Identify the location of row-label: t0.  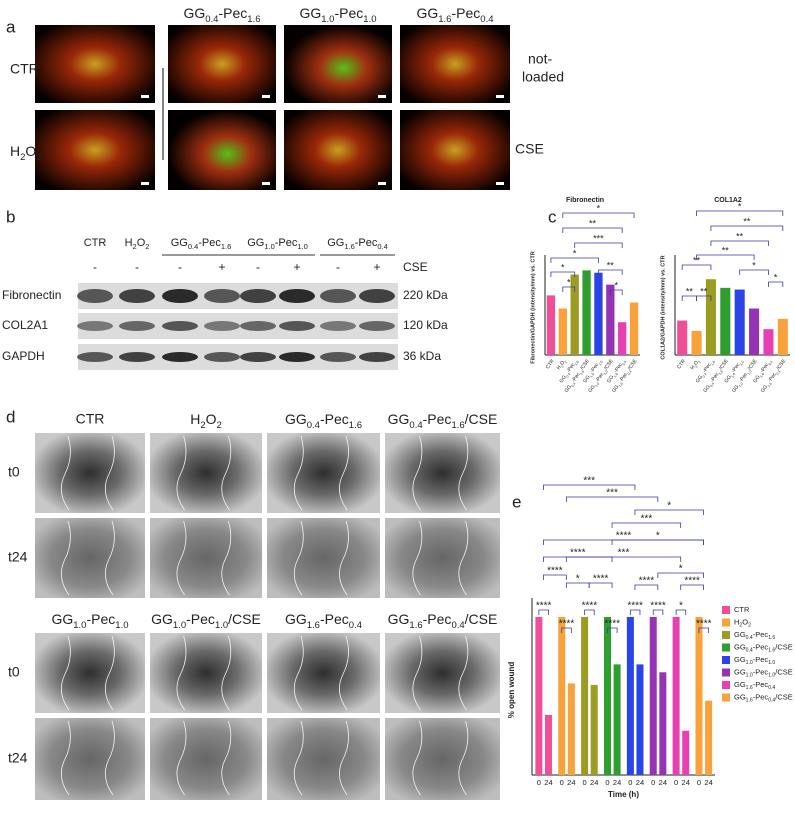
(14, 472).